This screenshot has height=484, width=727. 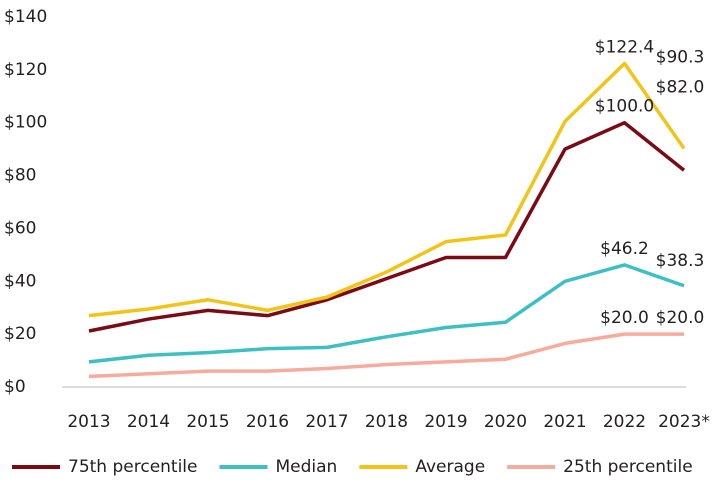 What do you see at coordinates (564, 422) in the screenshot?
I see `x-tick-label: 2021` at bounding box center [564, 422].